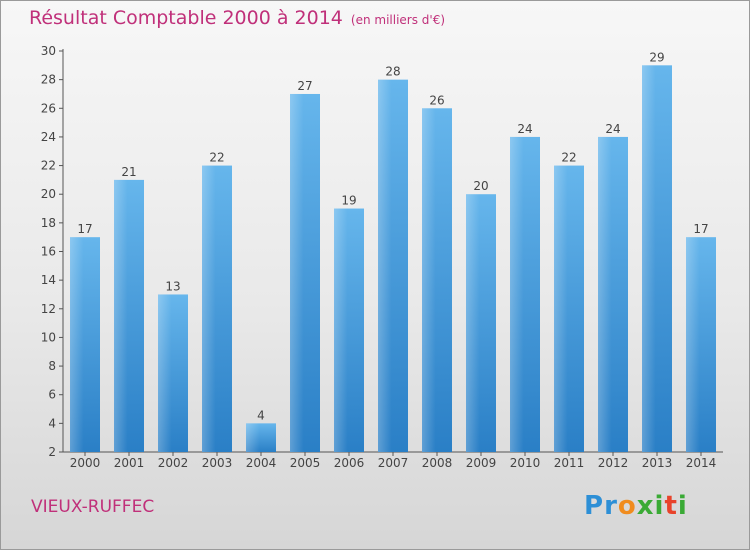  What do you see at coordinates (701, 463) in the screenshot?
I see `x-tick-label: 2014` at bounding box center [701, 463].